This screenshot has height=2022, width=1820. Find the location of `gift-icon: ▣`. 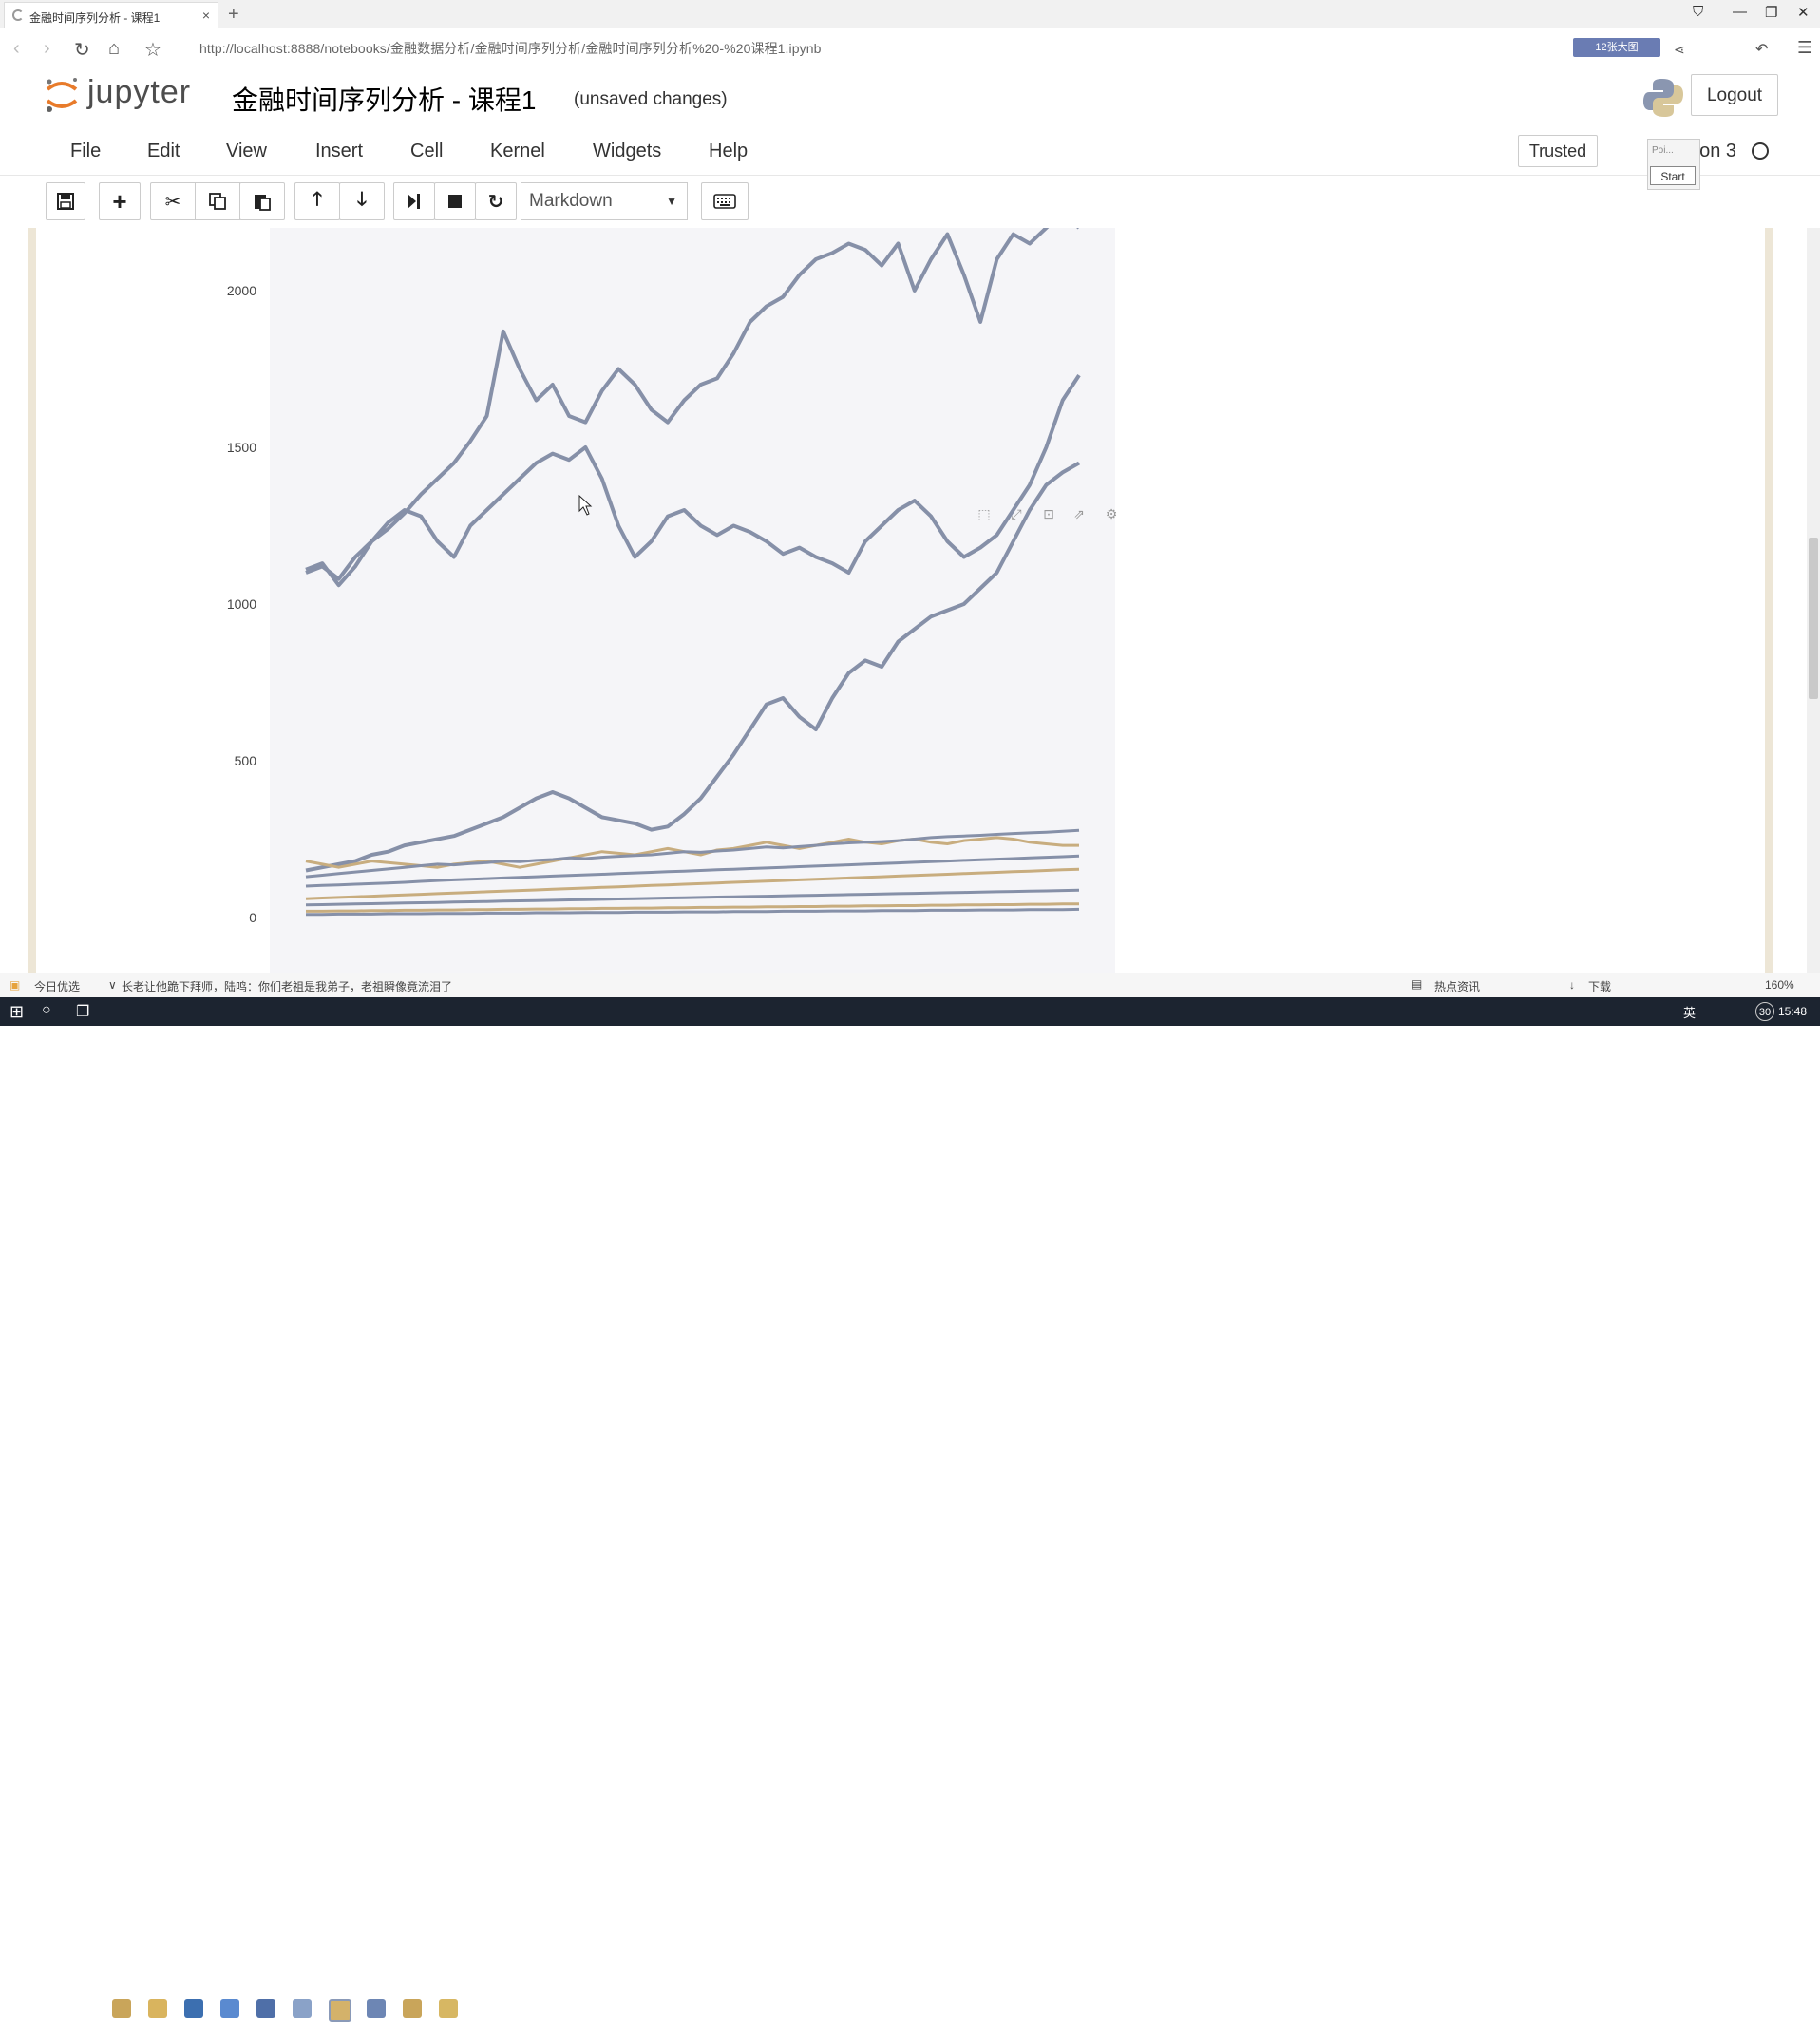

gift-icon: ▣ is located at coordinates (15, 985).